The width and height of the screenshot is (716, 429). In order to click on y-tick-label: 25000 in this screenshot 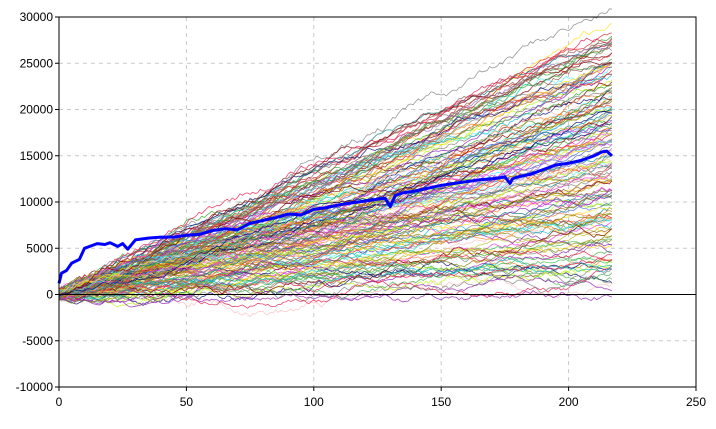, I will do `click(37, 63)`.